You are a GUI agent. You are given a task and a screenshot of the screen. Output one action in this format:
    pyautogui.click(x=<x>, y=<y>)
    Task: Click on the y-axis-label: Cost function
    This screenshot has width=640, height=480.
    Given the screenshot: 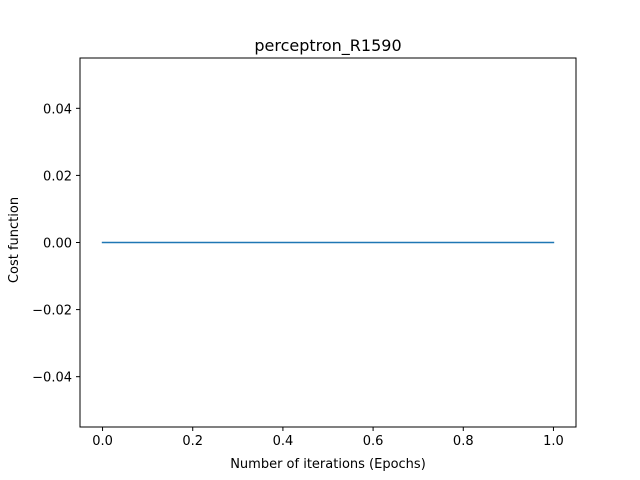 What is the action you would take?
    pyautogui.click(x=14, y=240)
    